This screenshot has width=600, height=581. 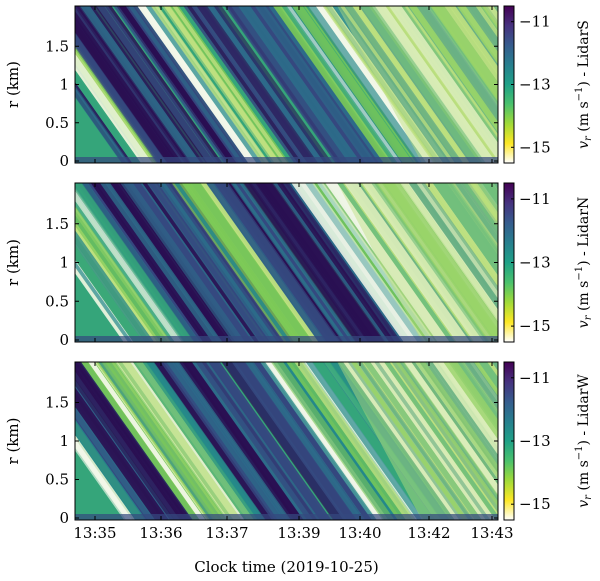 I want to click on x-tick-label: 13:37, so click(x=226, y=533).